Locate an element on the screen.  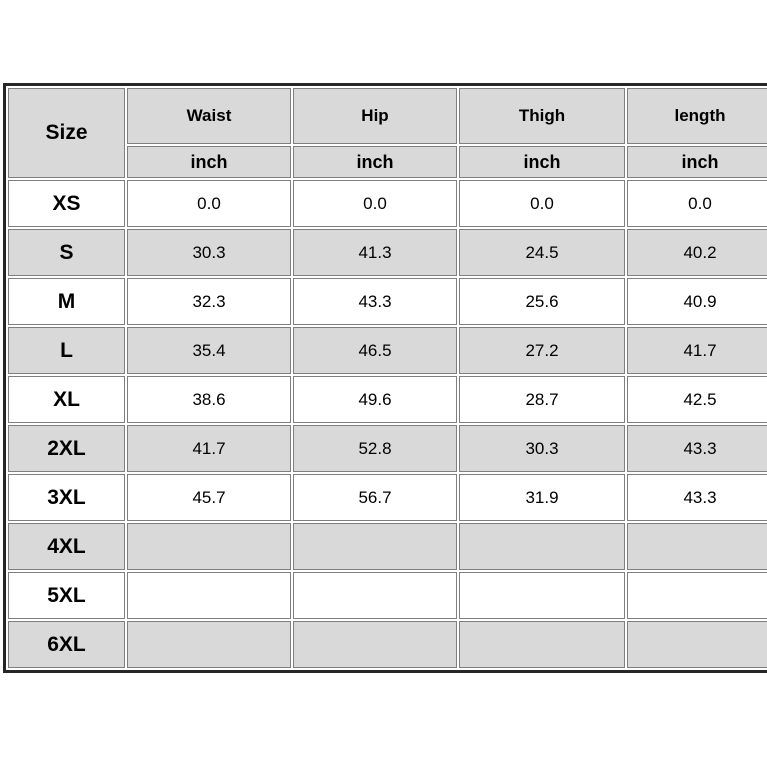
waist-cell: 45.7 is located at coordinates (209, 497).